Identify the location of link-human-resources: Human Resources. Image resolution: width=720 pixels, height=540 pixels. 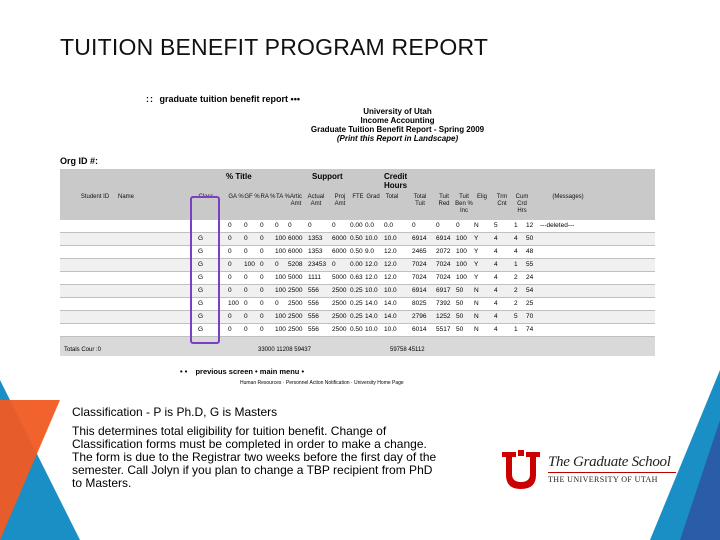
(261, 383).